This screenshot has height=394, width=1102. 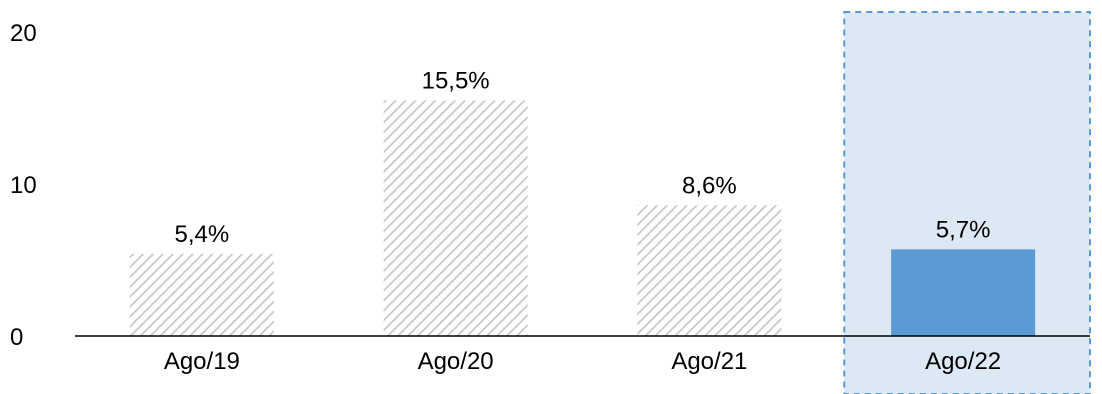 What do you see at coordinates (202, 234) in the screenshot?
I see `data-label: 5,4%` at bounding box center [202, 234].